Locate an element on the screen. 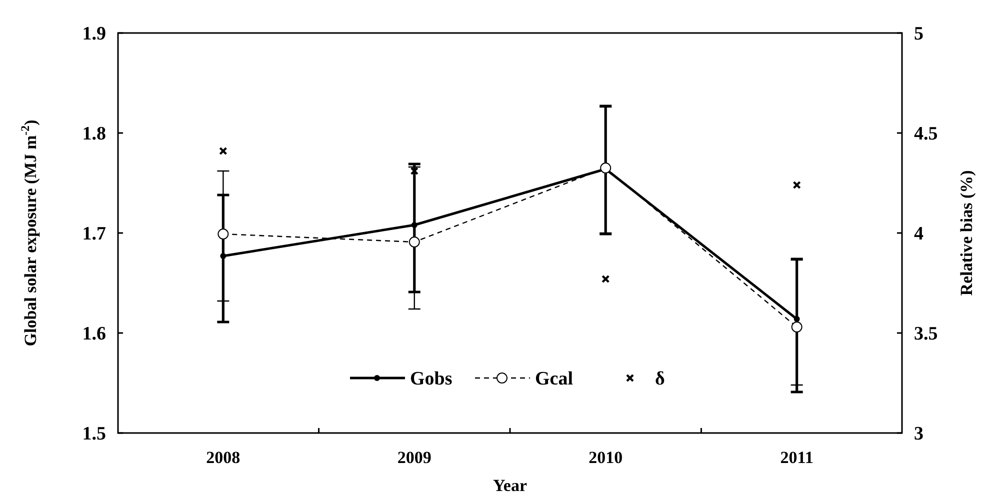 Image resolution: width=992 pixels, height=503 pixels. y2-tick-label: 4.5 is located at coordinates (926, 134).